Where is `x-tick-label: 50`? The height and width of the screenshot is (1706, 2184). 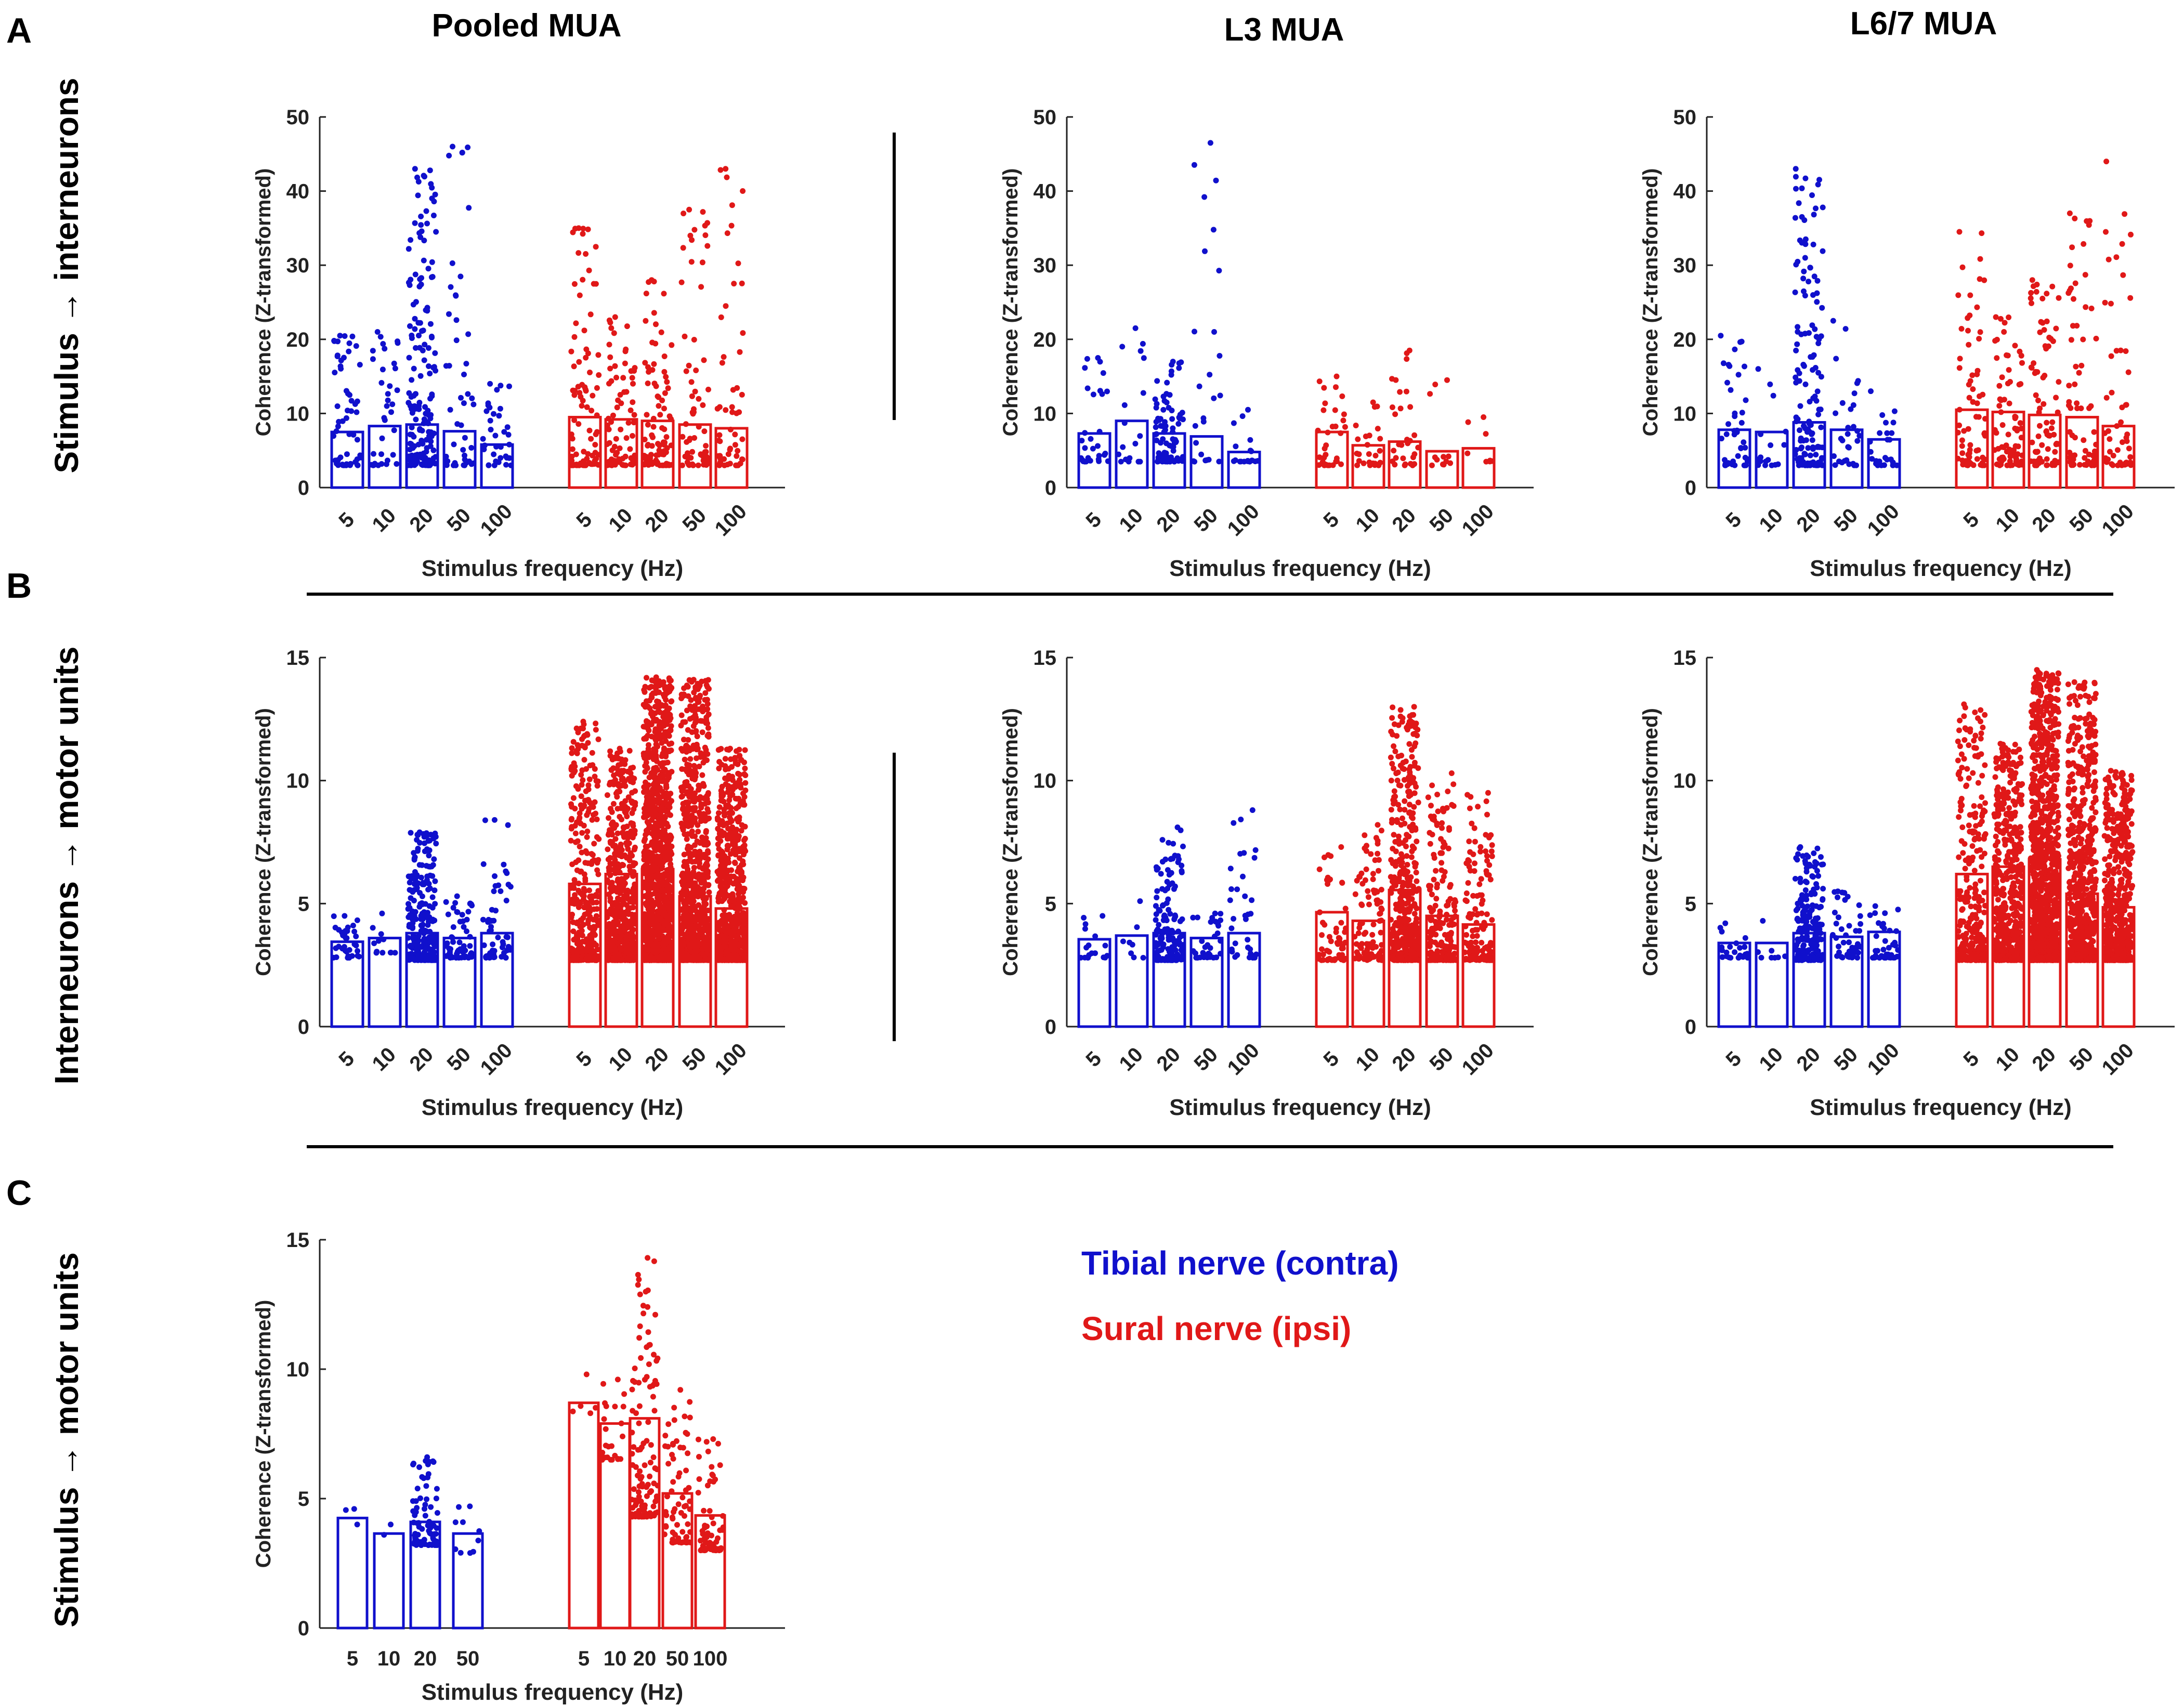 x-tick-label: 50 is located at coordinates (1847, 520).